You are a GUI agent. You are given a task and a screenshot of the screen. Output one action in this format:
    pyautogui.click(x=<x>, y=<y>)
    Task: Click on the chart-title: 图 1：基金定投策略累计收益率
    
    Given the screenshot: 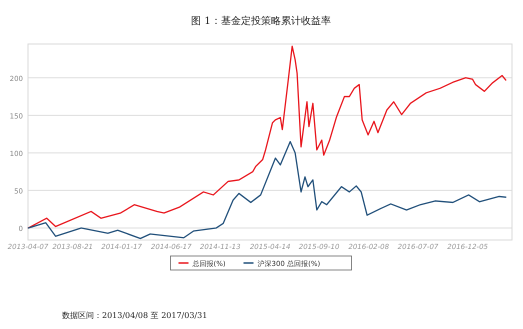 What is the action you would take?
    pyautogui.click(x=261, y=21)
    